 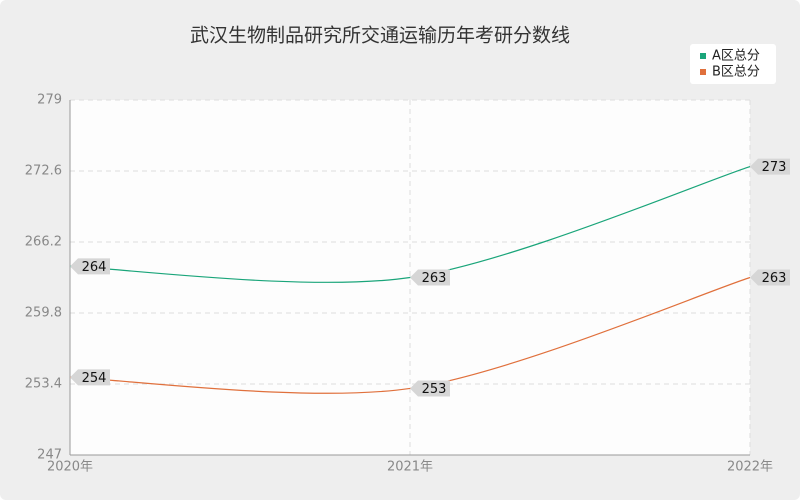 I want to click on legend-label: B区总分, so click(x=736, y=72).